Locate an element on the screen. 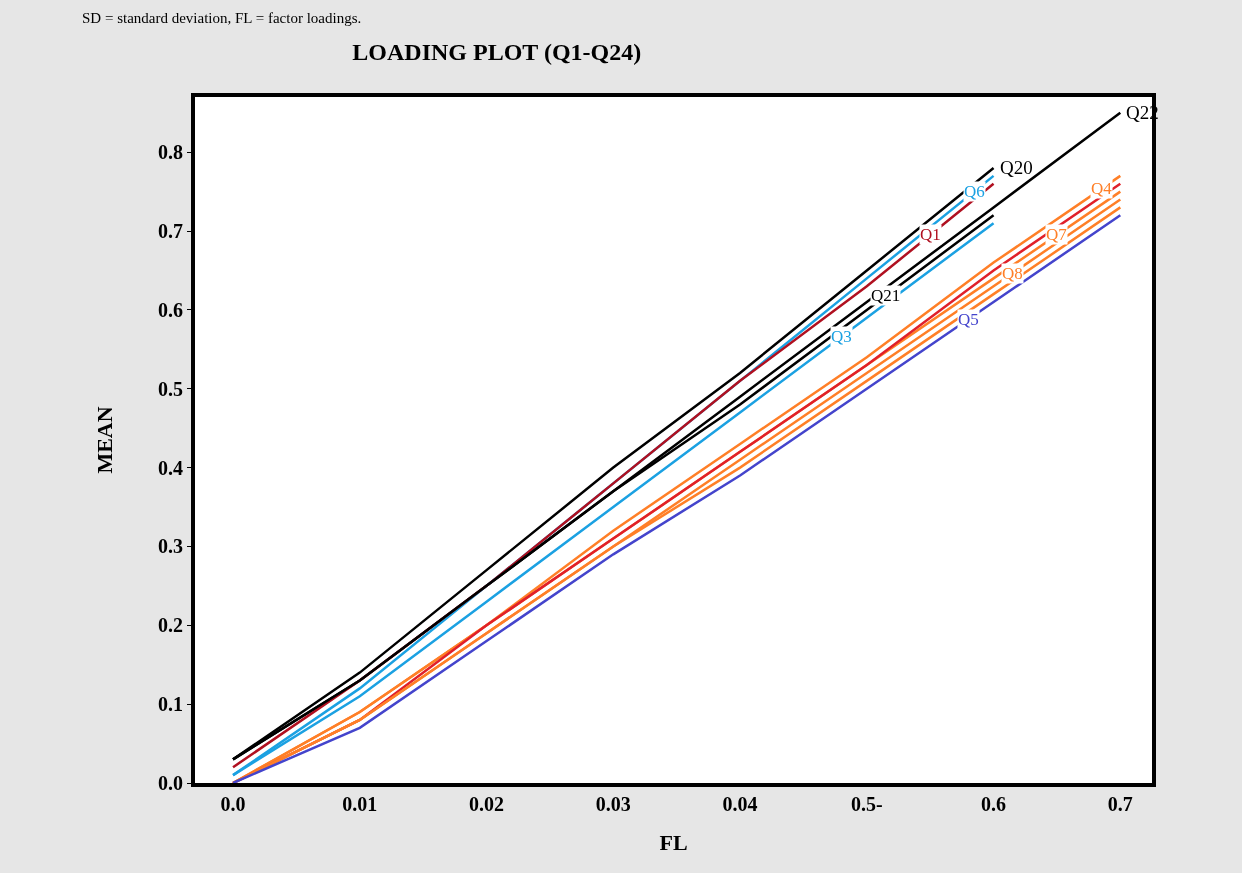  y-tick-label: 0.2 is located at coordinates (170, 625).